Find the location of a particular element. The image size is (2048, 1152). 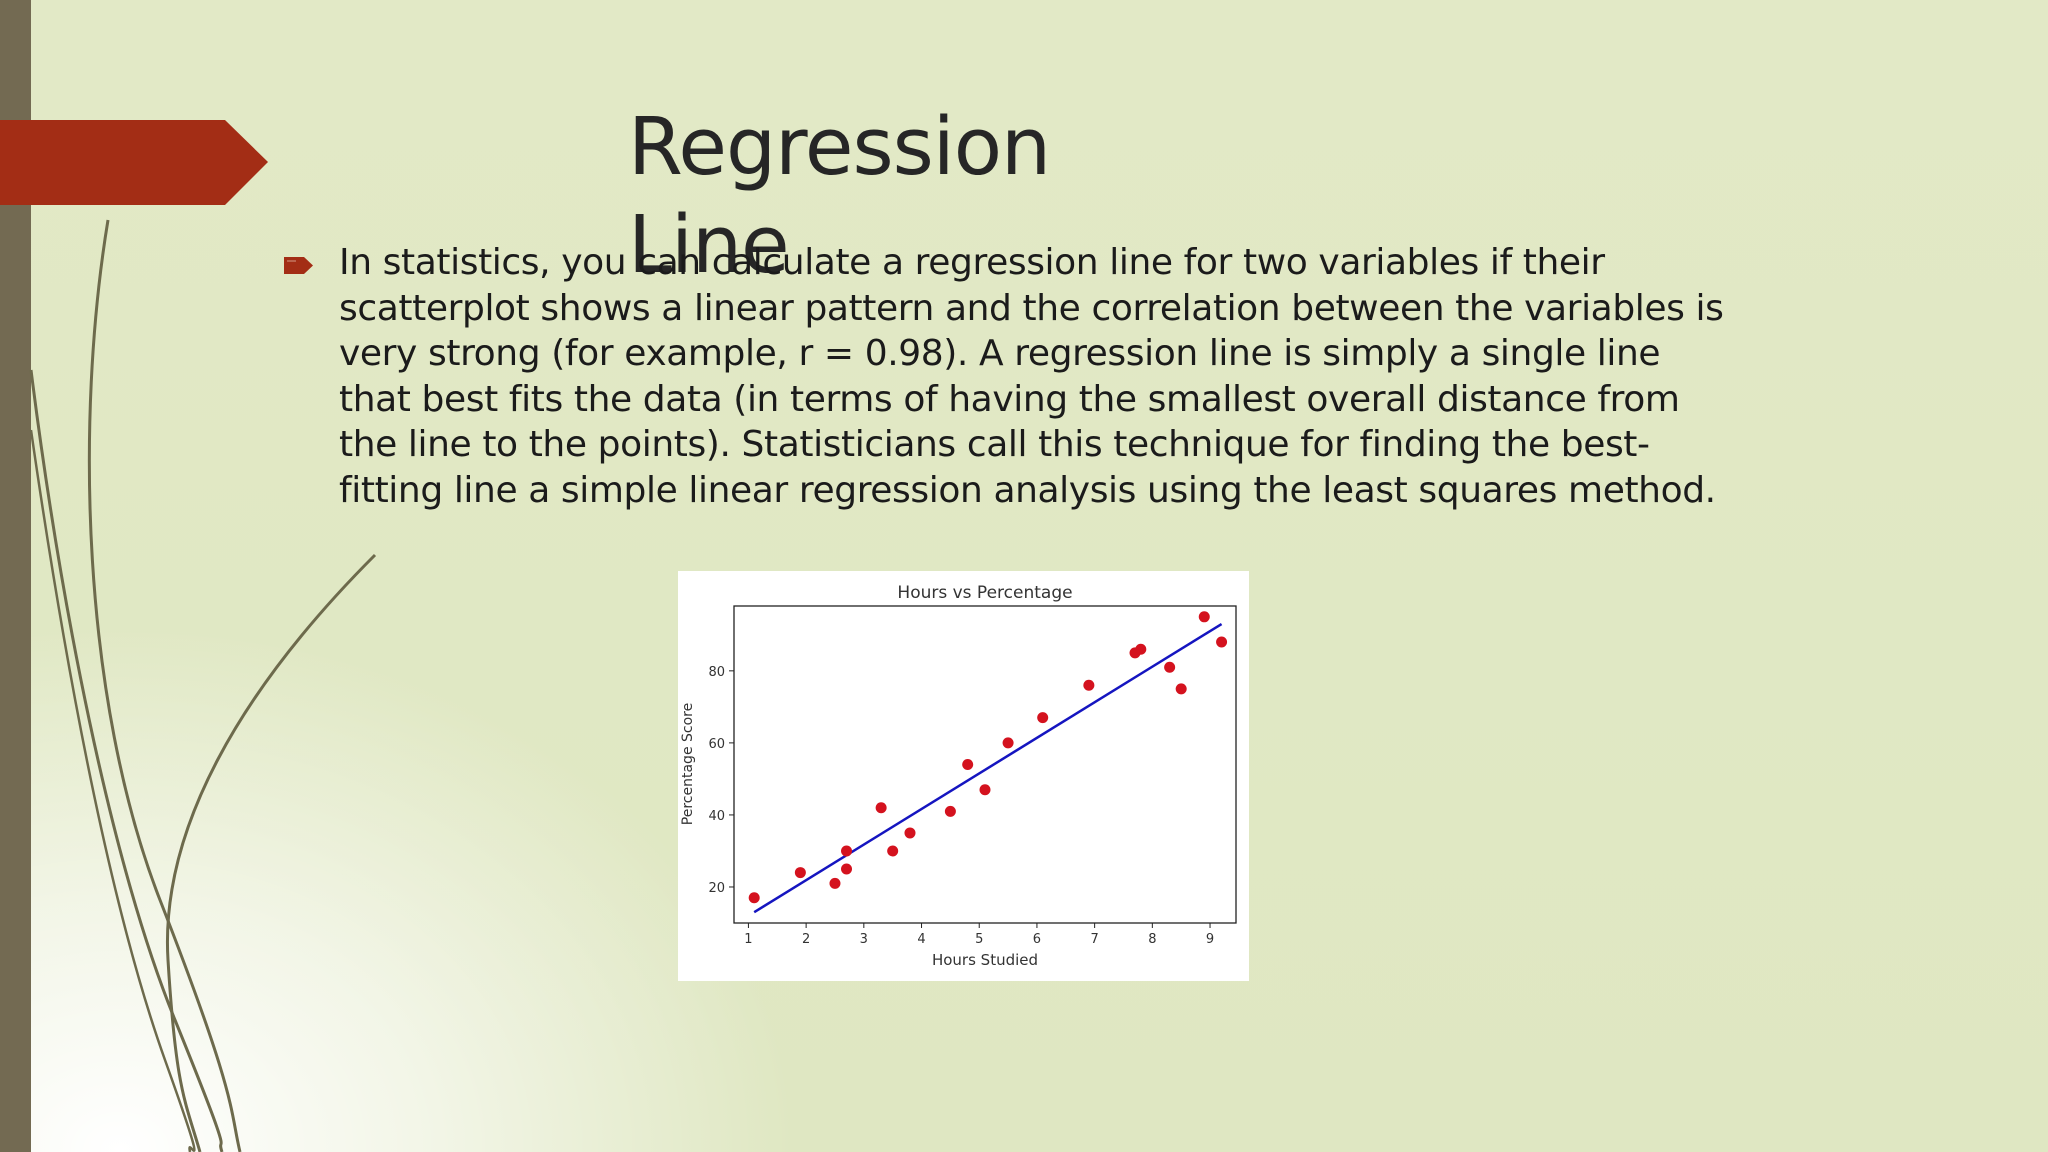

y-axis-label: Percentage Score is located at coordinates (688, 764).